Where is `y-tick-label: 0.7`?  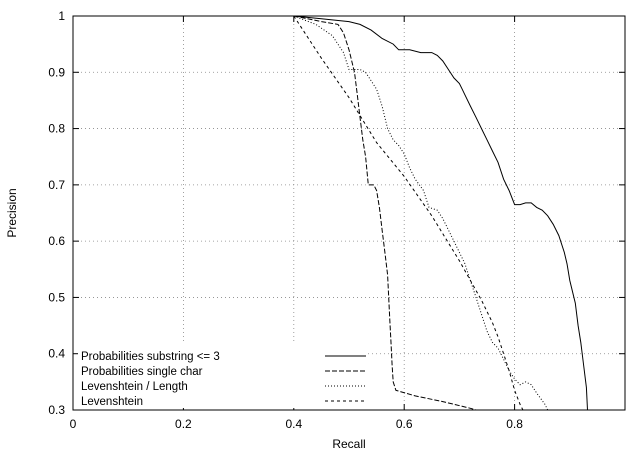
y-tick-label: 0.7 is located at coordinates (56, 185).